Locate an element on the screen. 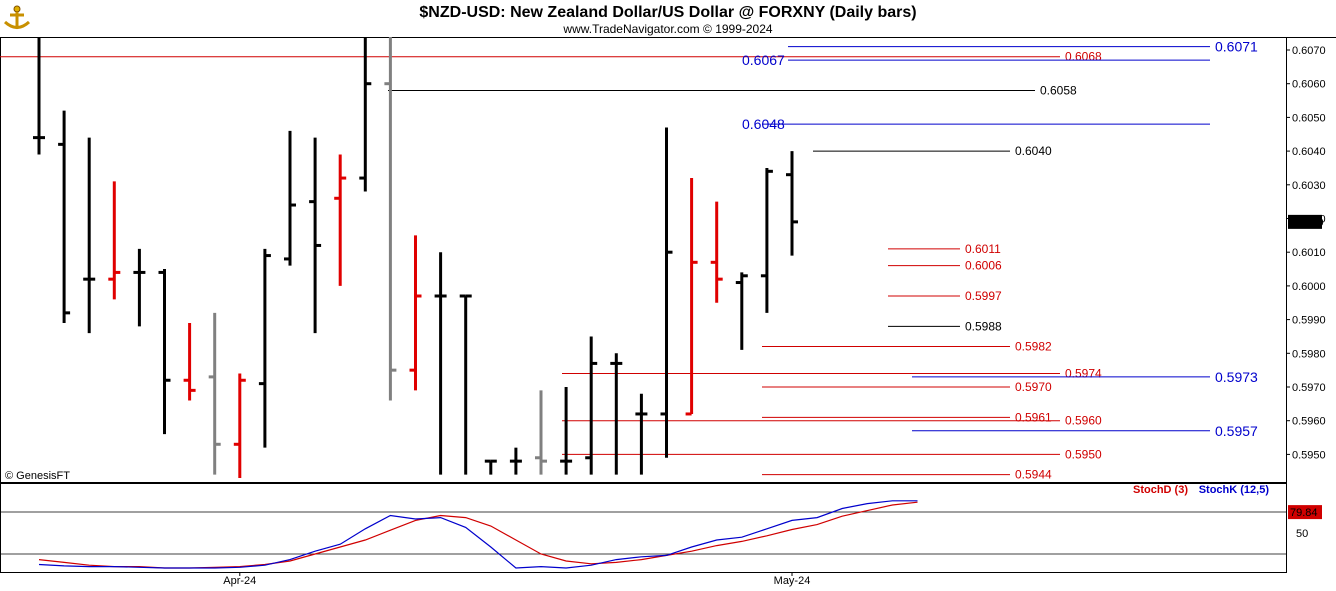 This screenshot has height=591, width=1336. y-tick-label: 0.6010 is located at coordinates (1309, 253).